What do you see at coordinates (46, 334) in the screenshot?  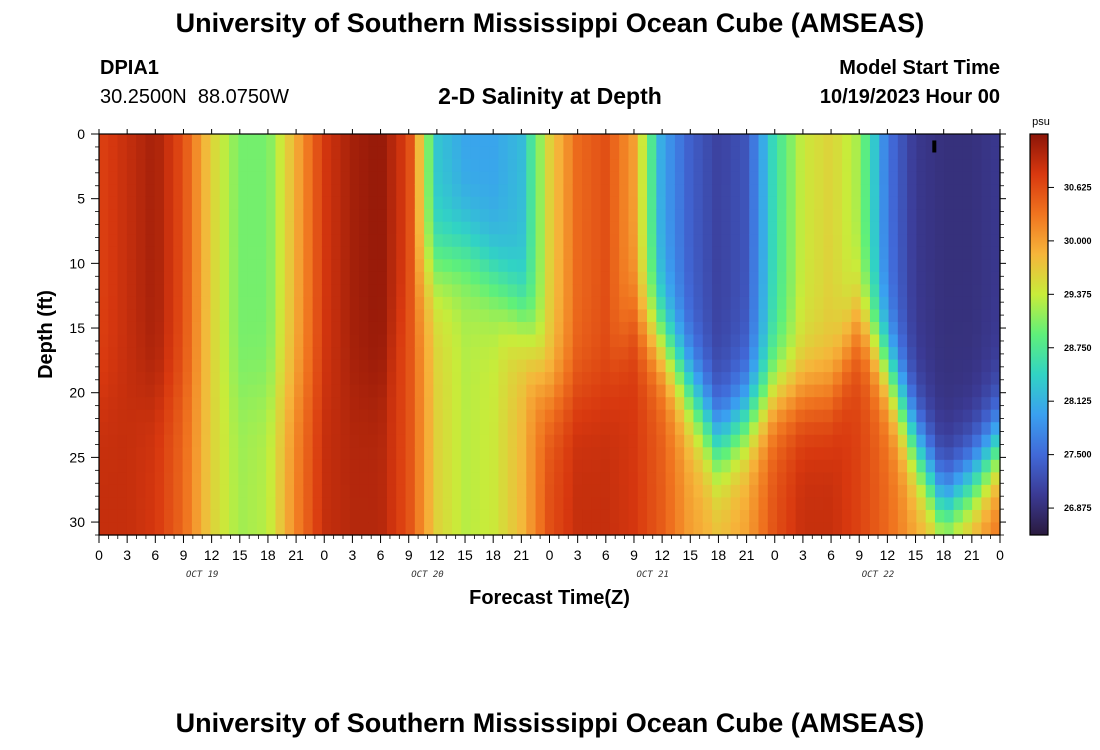 I see `y-axis-title: Depth (ft)` at bounding box center [46, 334].